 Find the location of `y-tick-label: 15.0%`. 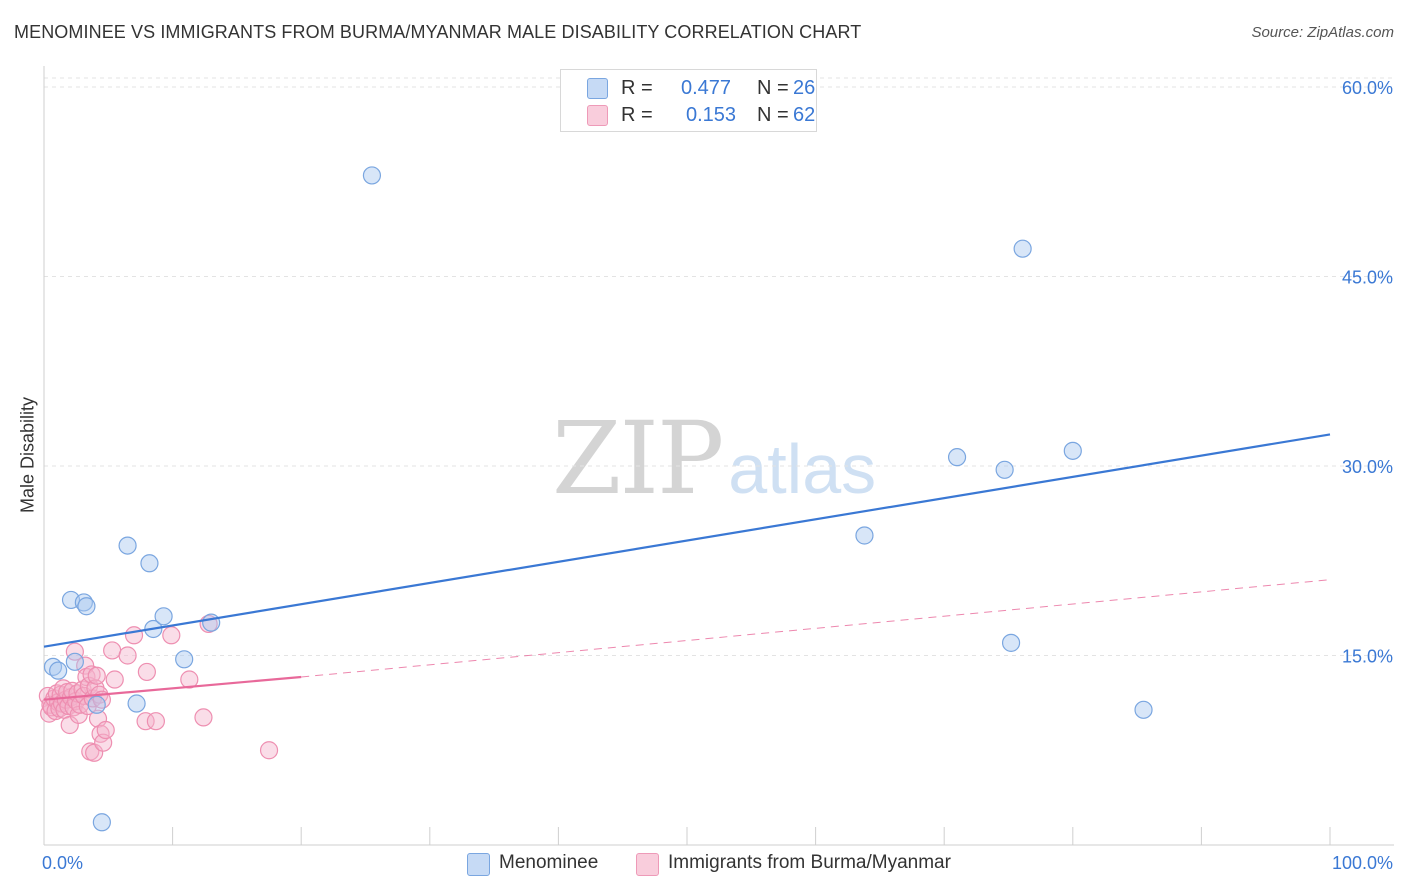

y-tick-label: 15.0% is located at coordinates (1367, 657).